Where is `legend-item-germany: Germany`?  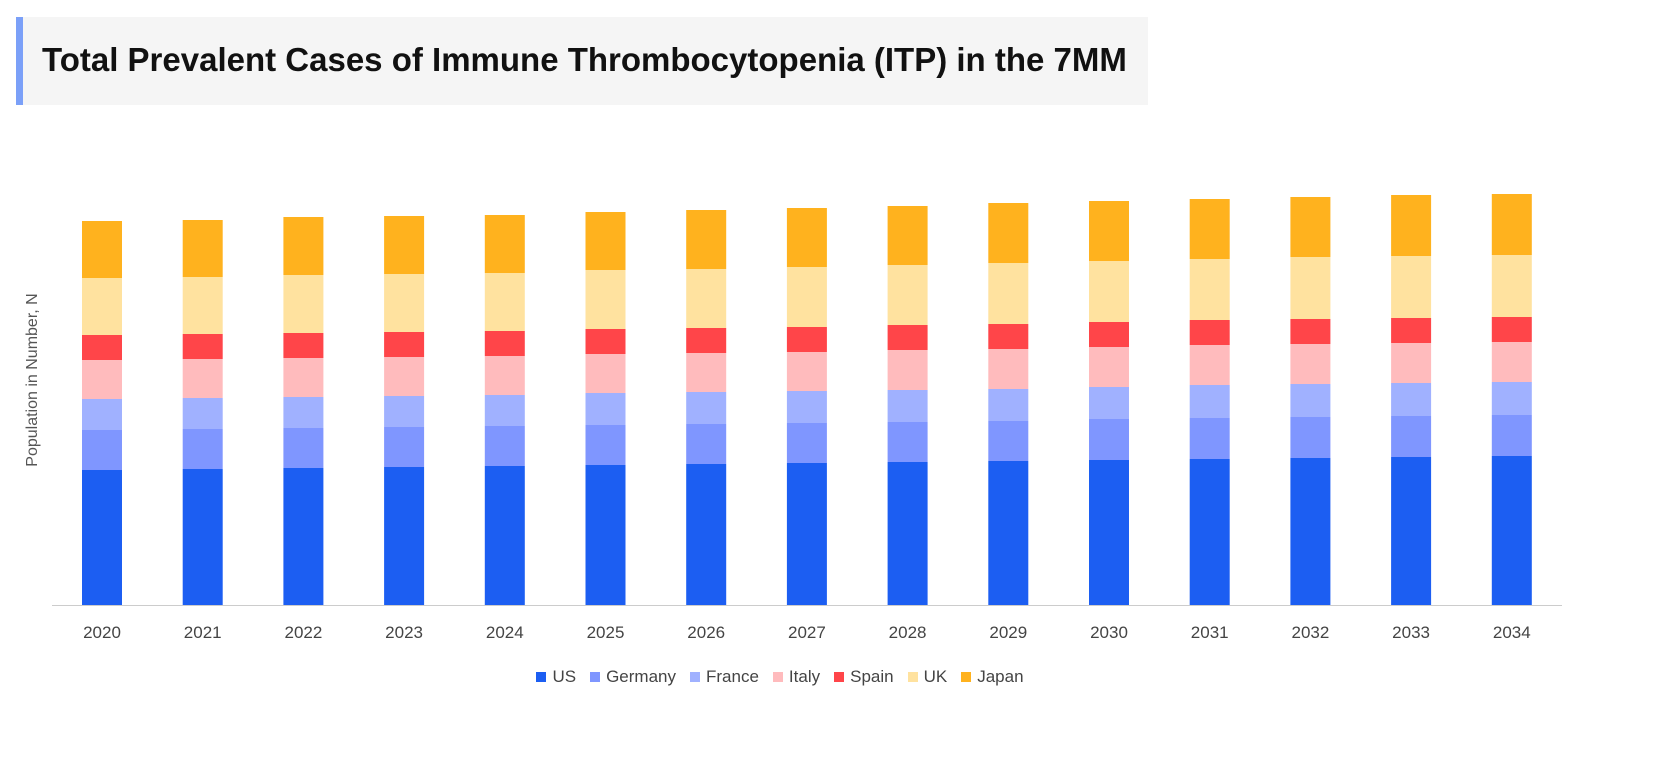 legend-item-germany: Germany is located at coordinates (633, 677).